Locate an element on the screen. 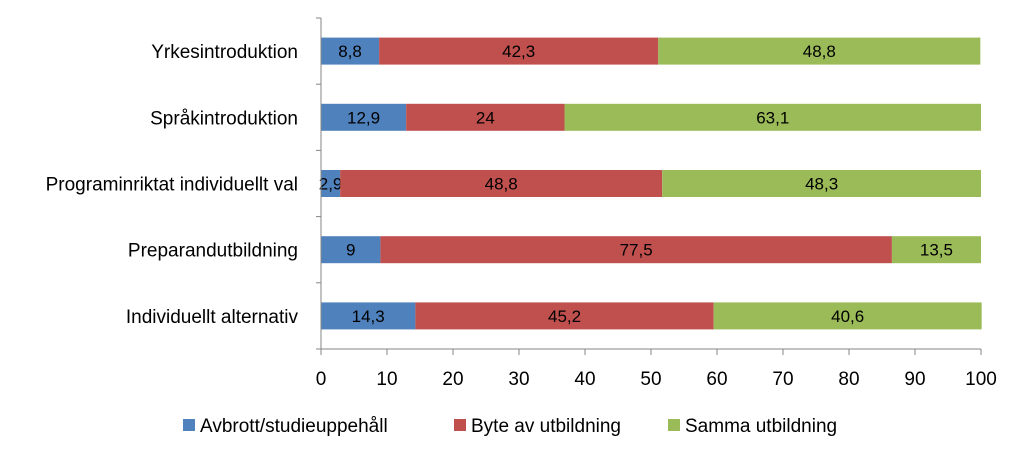 The width and height of the screenshot is (1023, 461). bar-samma-utbildning-programinriktat-individuellt-val is located at coordinates (821, 183).